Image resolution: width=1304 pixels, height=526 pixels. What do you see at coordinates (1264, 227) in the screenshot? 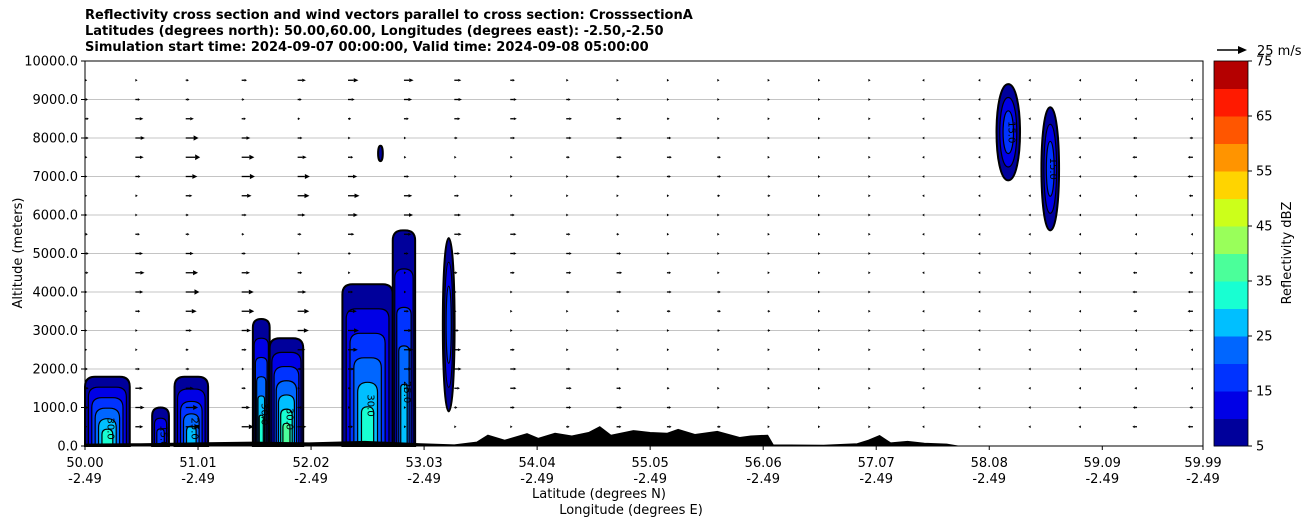
I see `colorbar-tick-label: 45` at bounding box center [1264, 227].